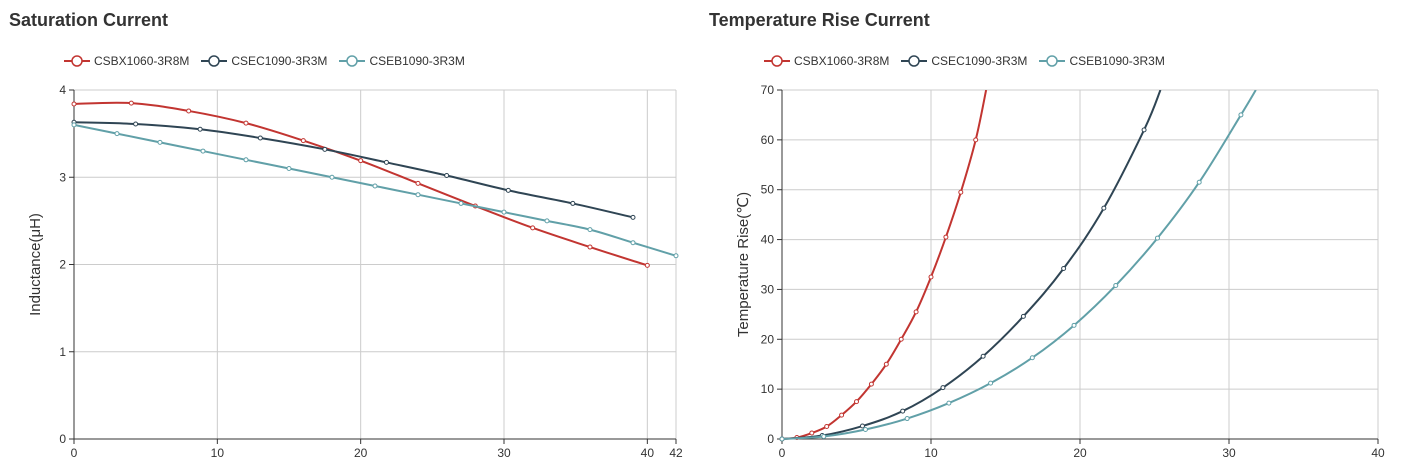 The height and width of the screenshot is (472, 1405). Describe the element at coordinates (402, 61) in the screenshot. I see `saturation-legend-item-2: CSEB1090-3R3M` at that location.